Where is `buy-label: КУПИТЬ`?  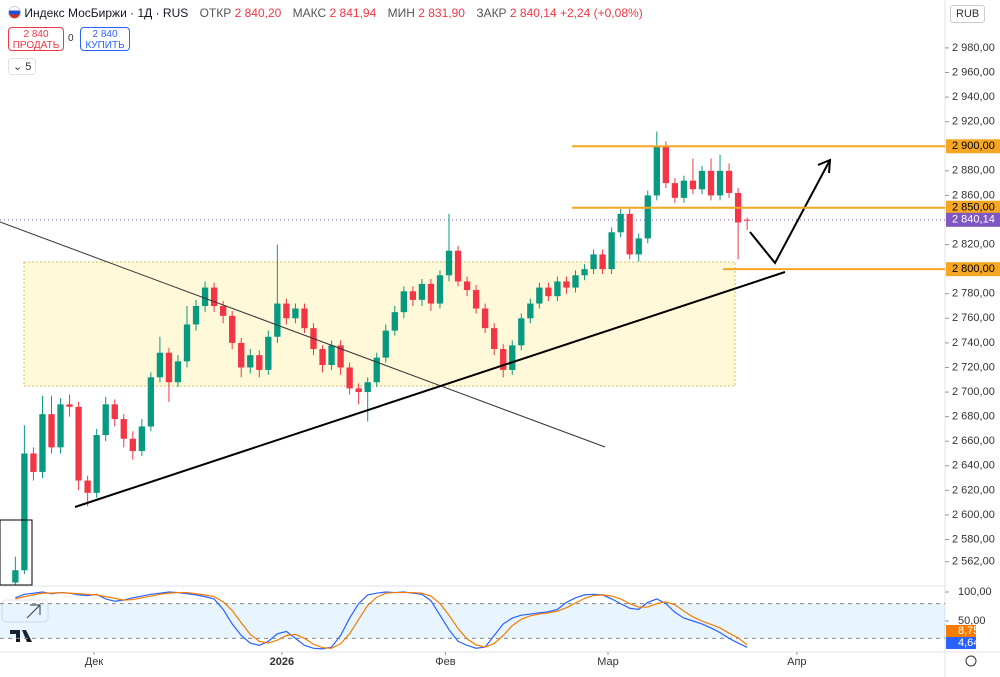
buy-label: КУПИТЬ is located at coordinates (105, 45).